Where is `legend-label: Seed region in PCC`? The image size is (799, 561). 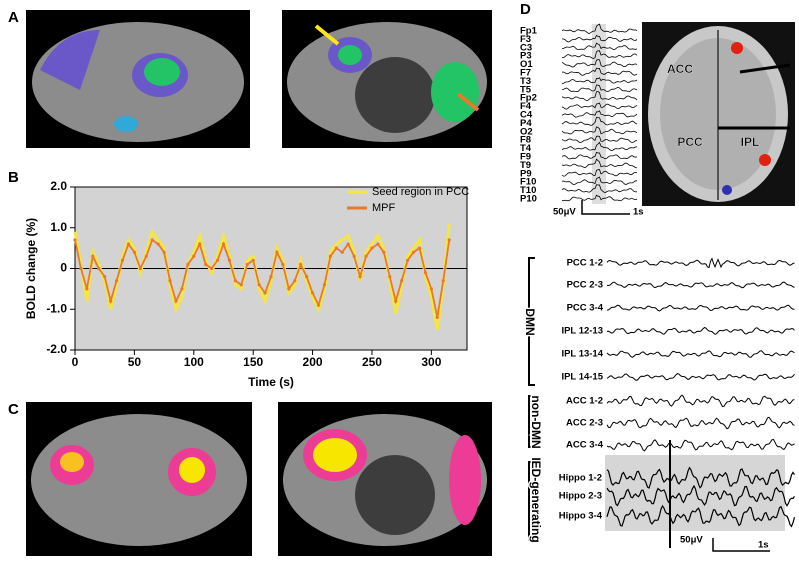
legend-label: Seed region in PCC is located at coordinates (420, 192).